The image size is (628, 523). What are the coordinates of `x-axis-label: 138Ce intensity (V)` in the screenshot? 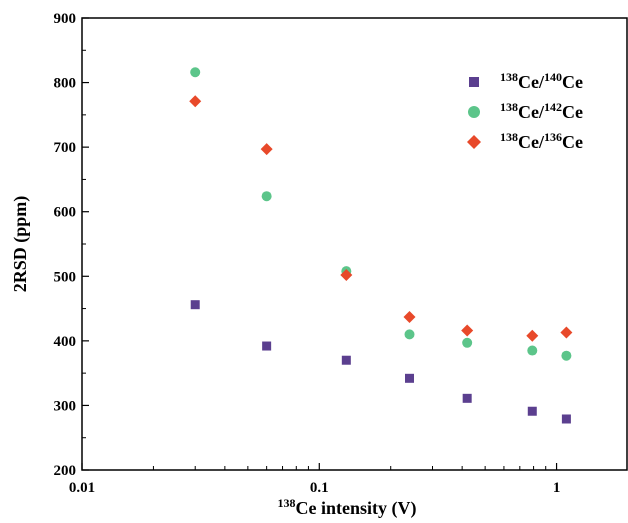 It's located at (347, 507).